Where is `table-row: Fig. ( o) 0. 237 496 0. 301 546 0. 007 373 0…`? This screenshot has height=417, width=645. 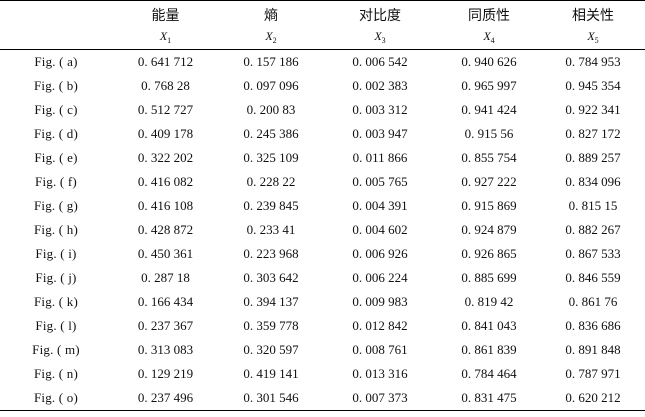 table-row: Fig. ( o) 0. 237 496 0. 301 546 0. 007 373 0… is located at coordinates (322, 398).